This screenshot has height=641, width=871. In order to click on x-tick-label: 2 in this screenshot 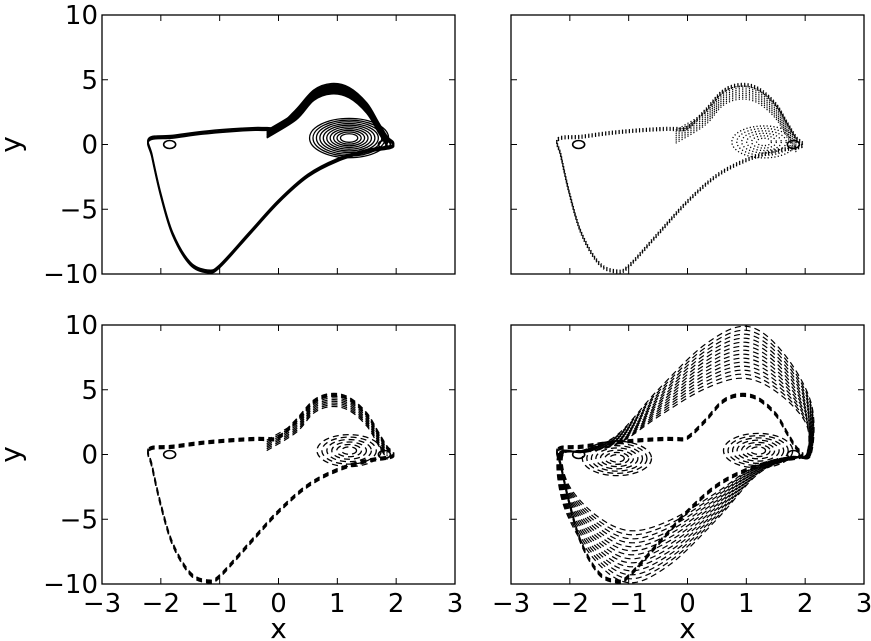, I will do `click(805, 604)`.